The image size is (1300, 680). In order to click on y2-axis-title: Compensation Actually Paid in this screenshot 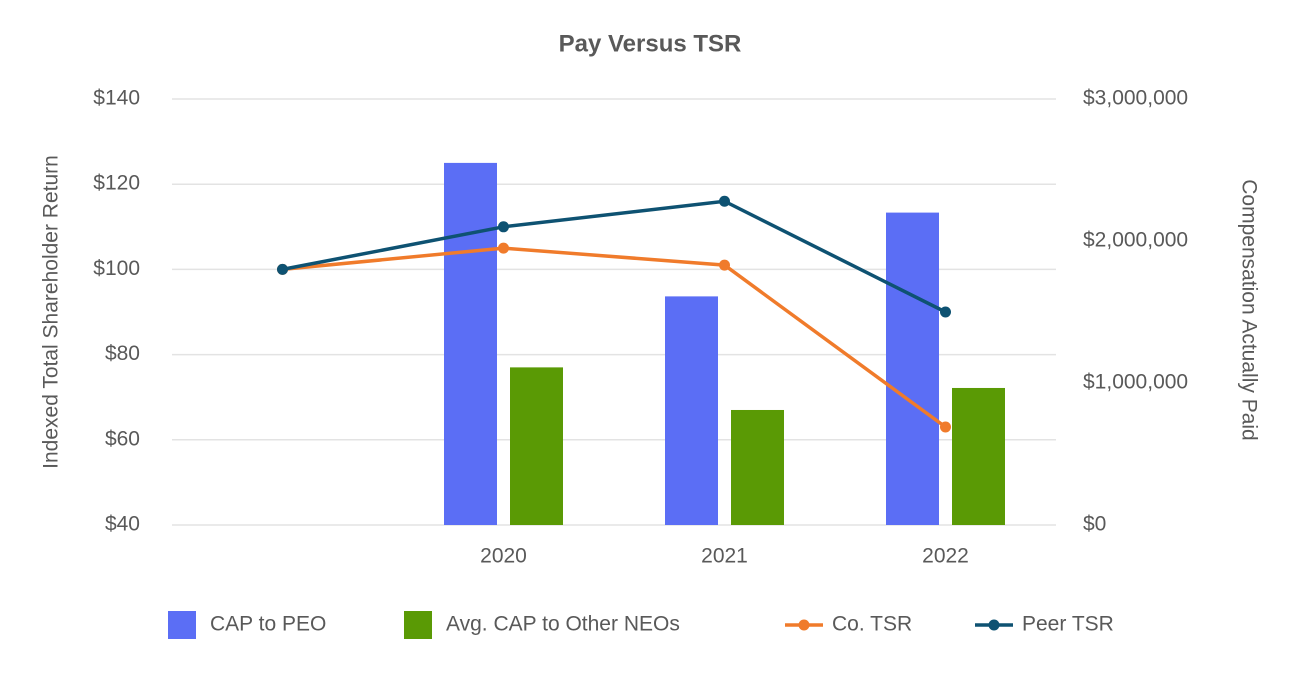, I will do `click(1248, 310)`.